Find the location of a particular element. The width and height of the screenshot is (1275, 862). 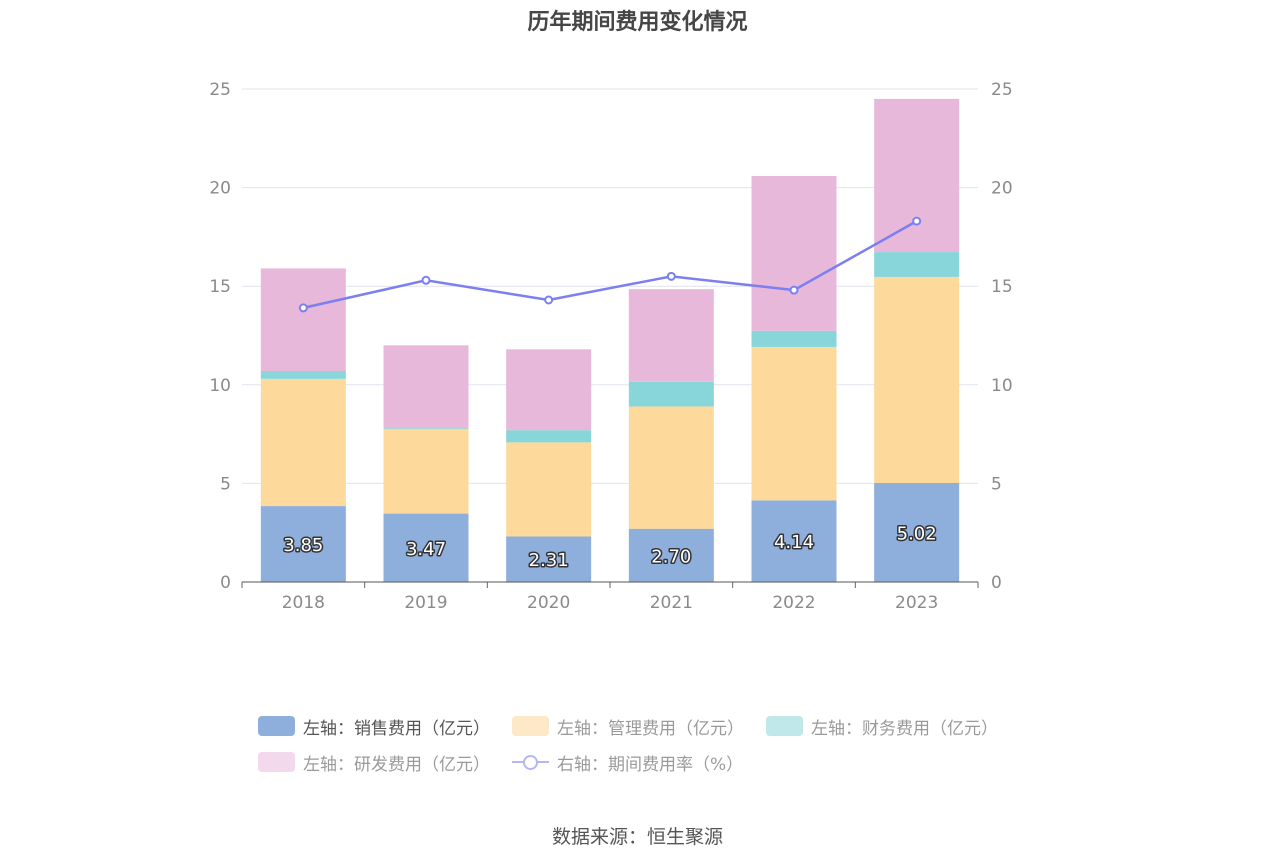

legend-swatch-admin is located at coordinates (530, 726).